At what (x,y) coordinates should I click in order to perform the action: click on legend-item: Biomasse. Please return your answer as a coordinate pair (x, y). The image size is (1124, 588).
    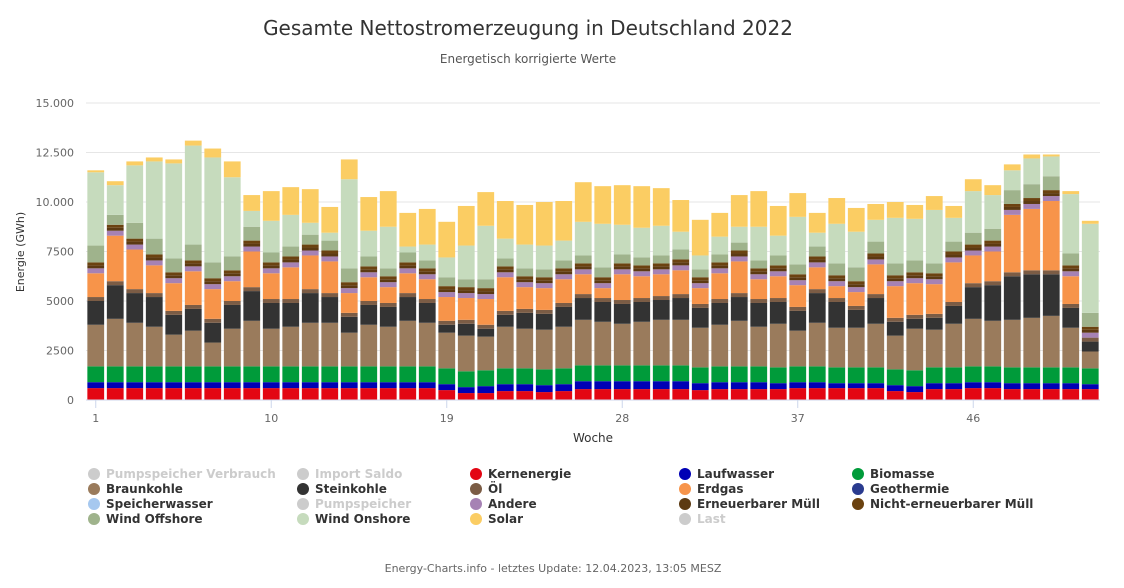
    Looking at the image, I should click on (893, 474).